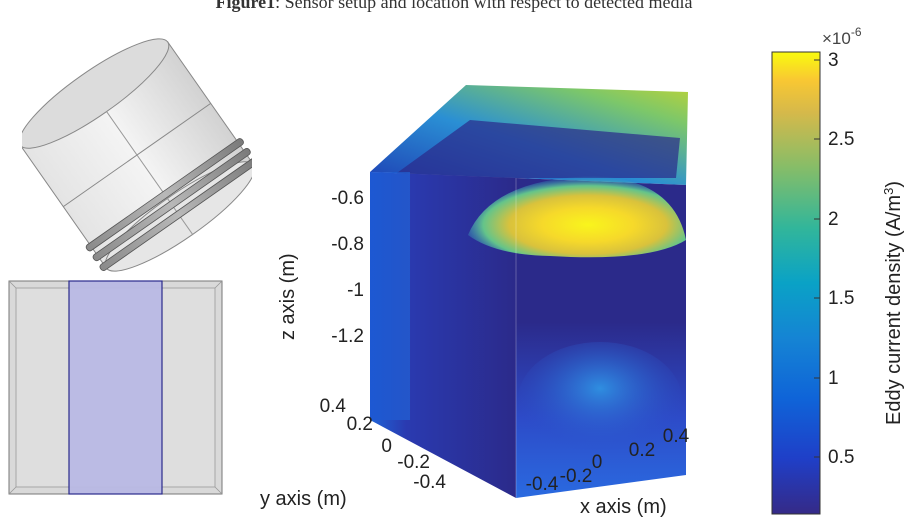  I want to click on x-tick-label: 0.4, so click(676, 436).